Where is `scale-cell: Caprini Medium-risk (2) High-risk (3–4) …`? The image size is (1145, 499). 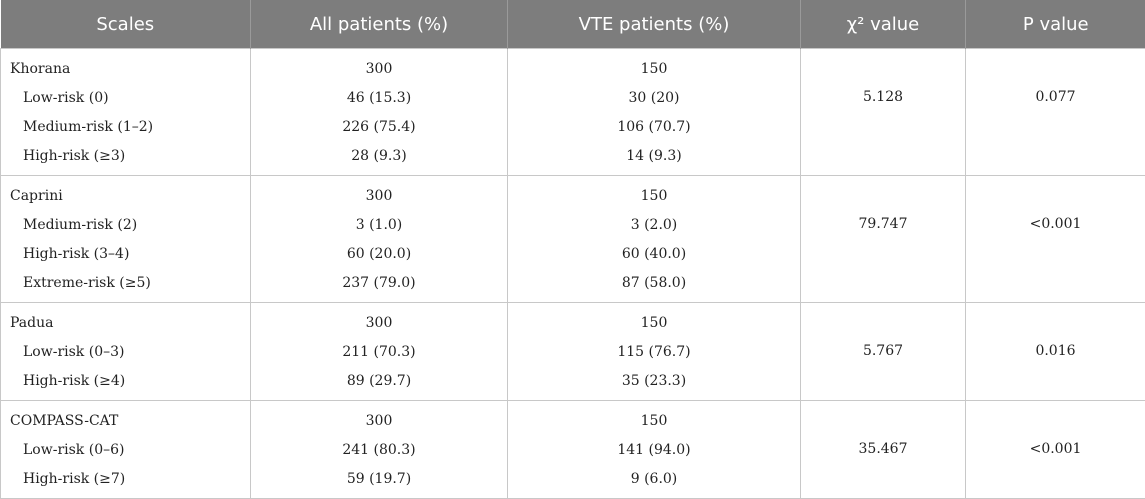
scale-cell: Caprini Medium-risk (2) High-risk (3–4) … is located at coordinates (126, 239).